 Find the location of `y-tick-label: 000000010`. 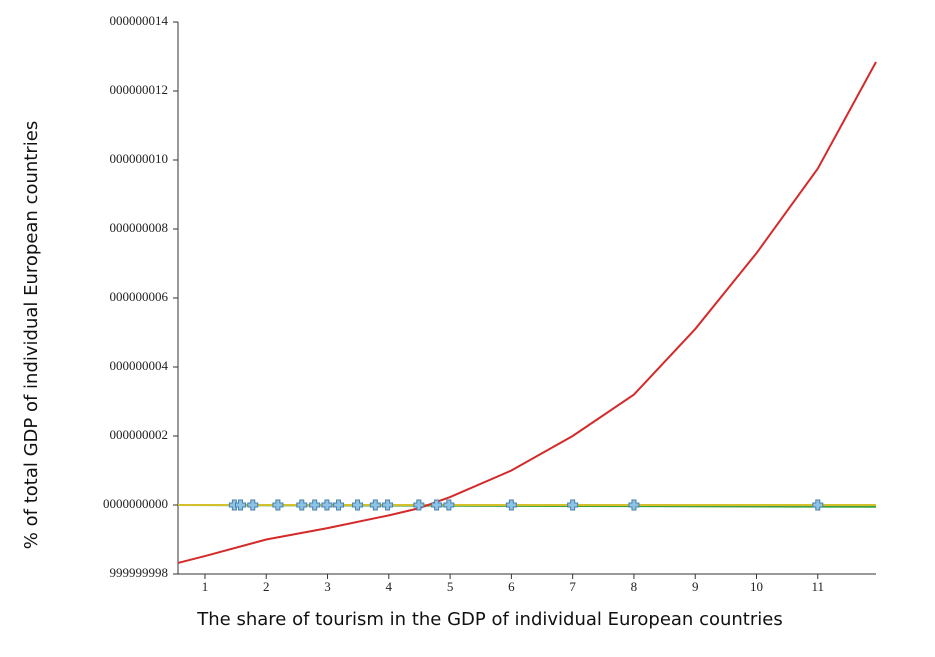

y-tick-label: 000000010 is located at coordinates (139, 158).